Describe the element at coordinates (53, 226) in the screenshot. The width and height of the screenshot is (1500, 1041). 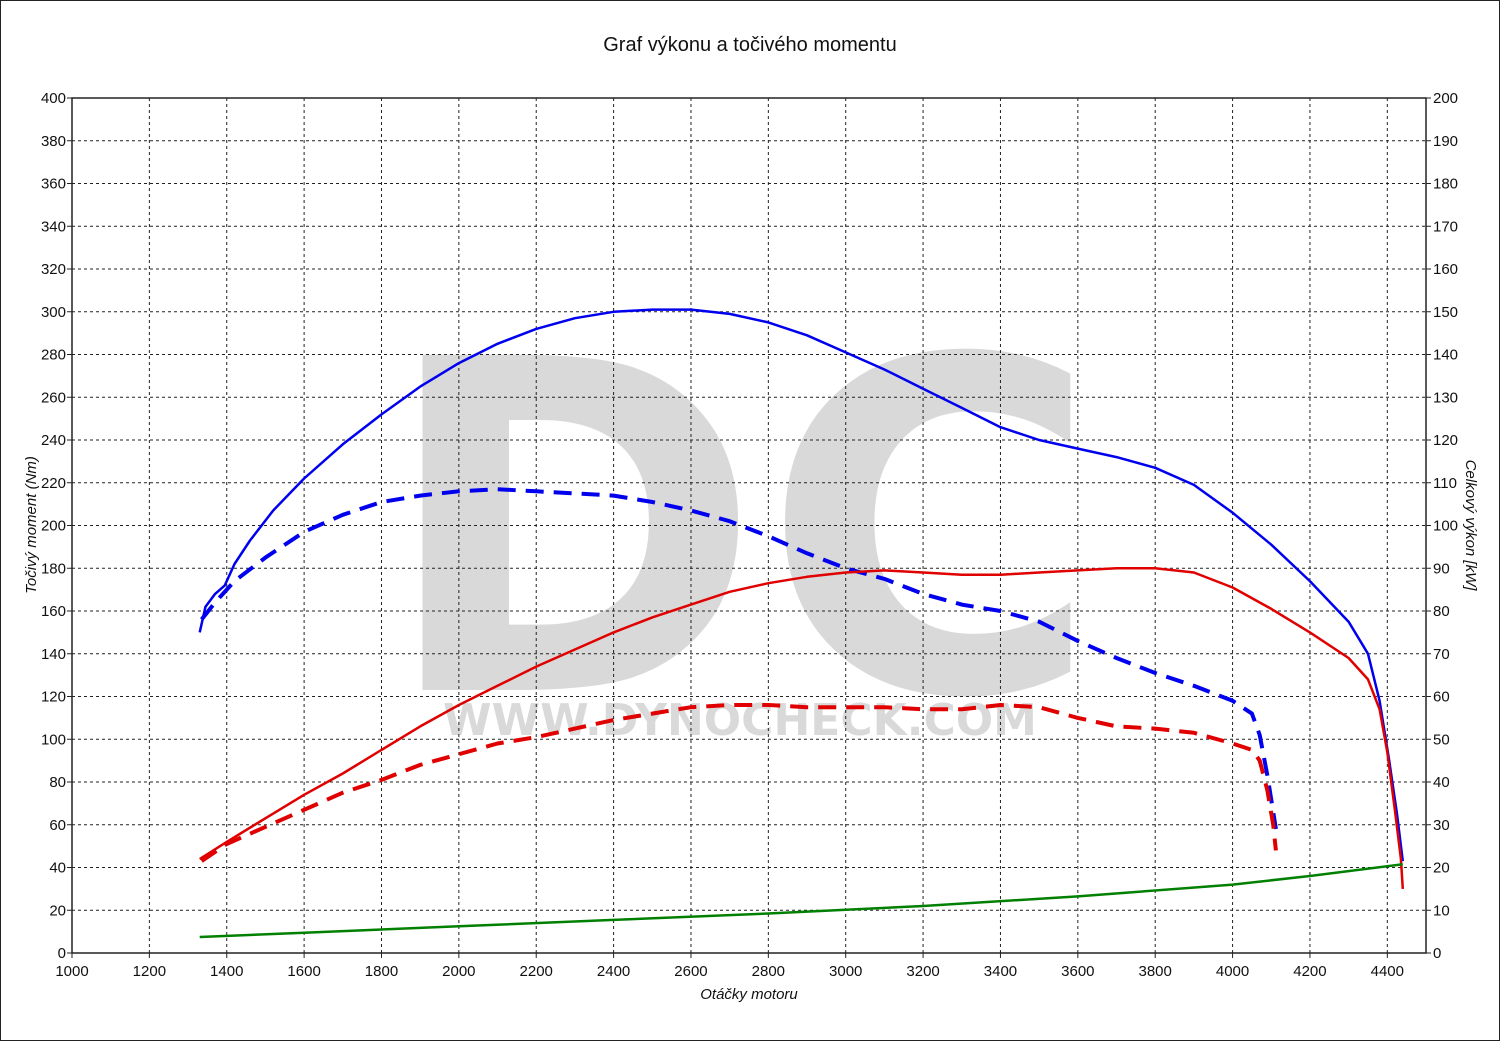
I see `y-left-tick-label: 340` at that location.